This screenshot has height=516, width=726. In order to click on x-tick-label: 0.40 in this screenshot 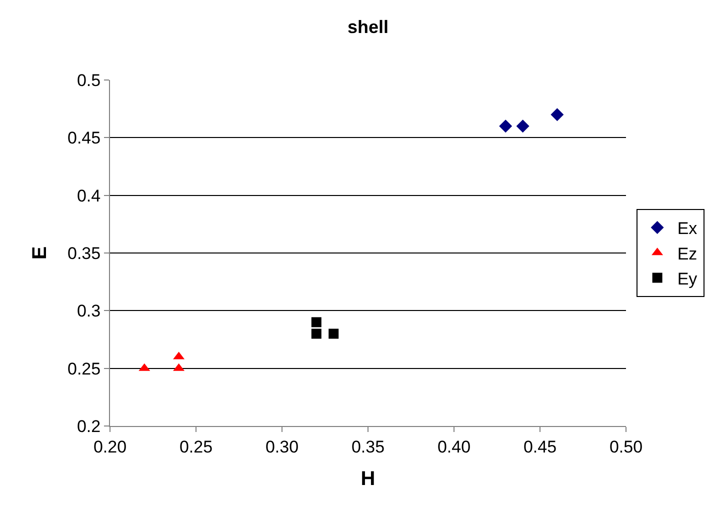, I will do `click(454, 446)`.